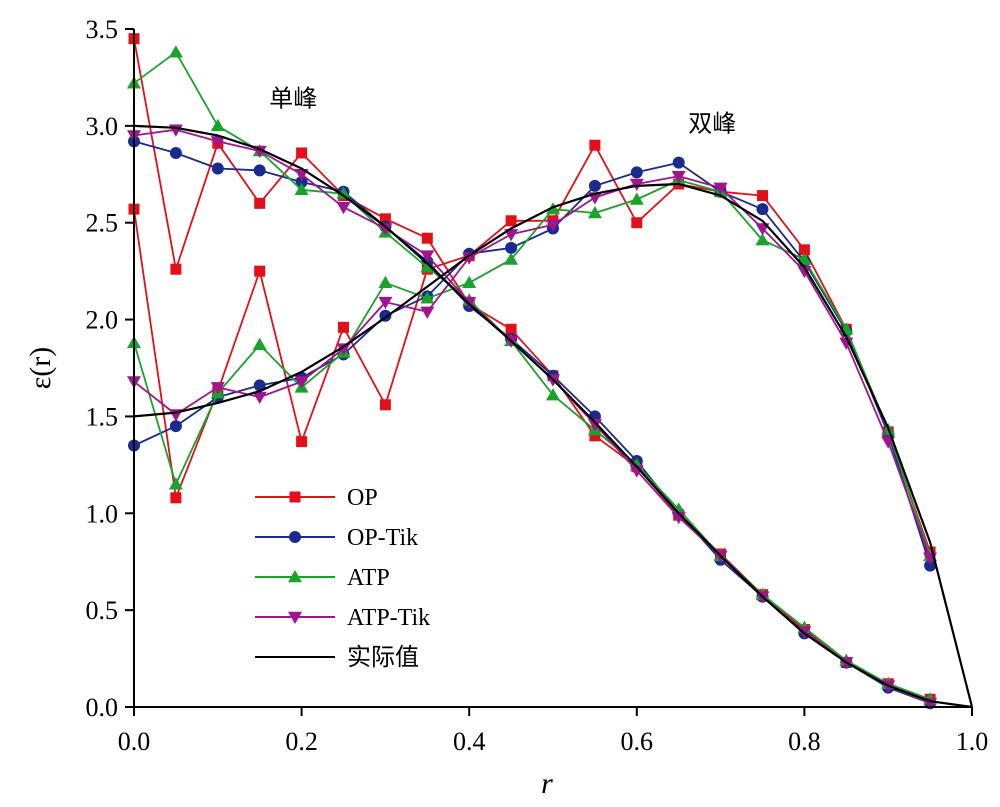  What do you see at coordinates (102, 223) in the screenshot?
I see `y-tick-label: 2.5` at bounding box center [102, 223].